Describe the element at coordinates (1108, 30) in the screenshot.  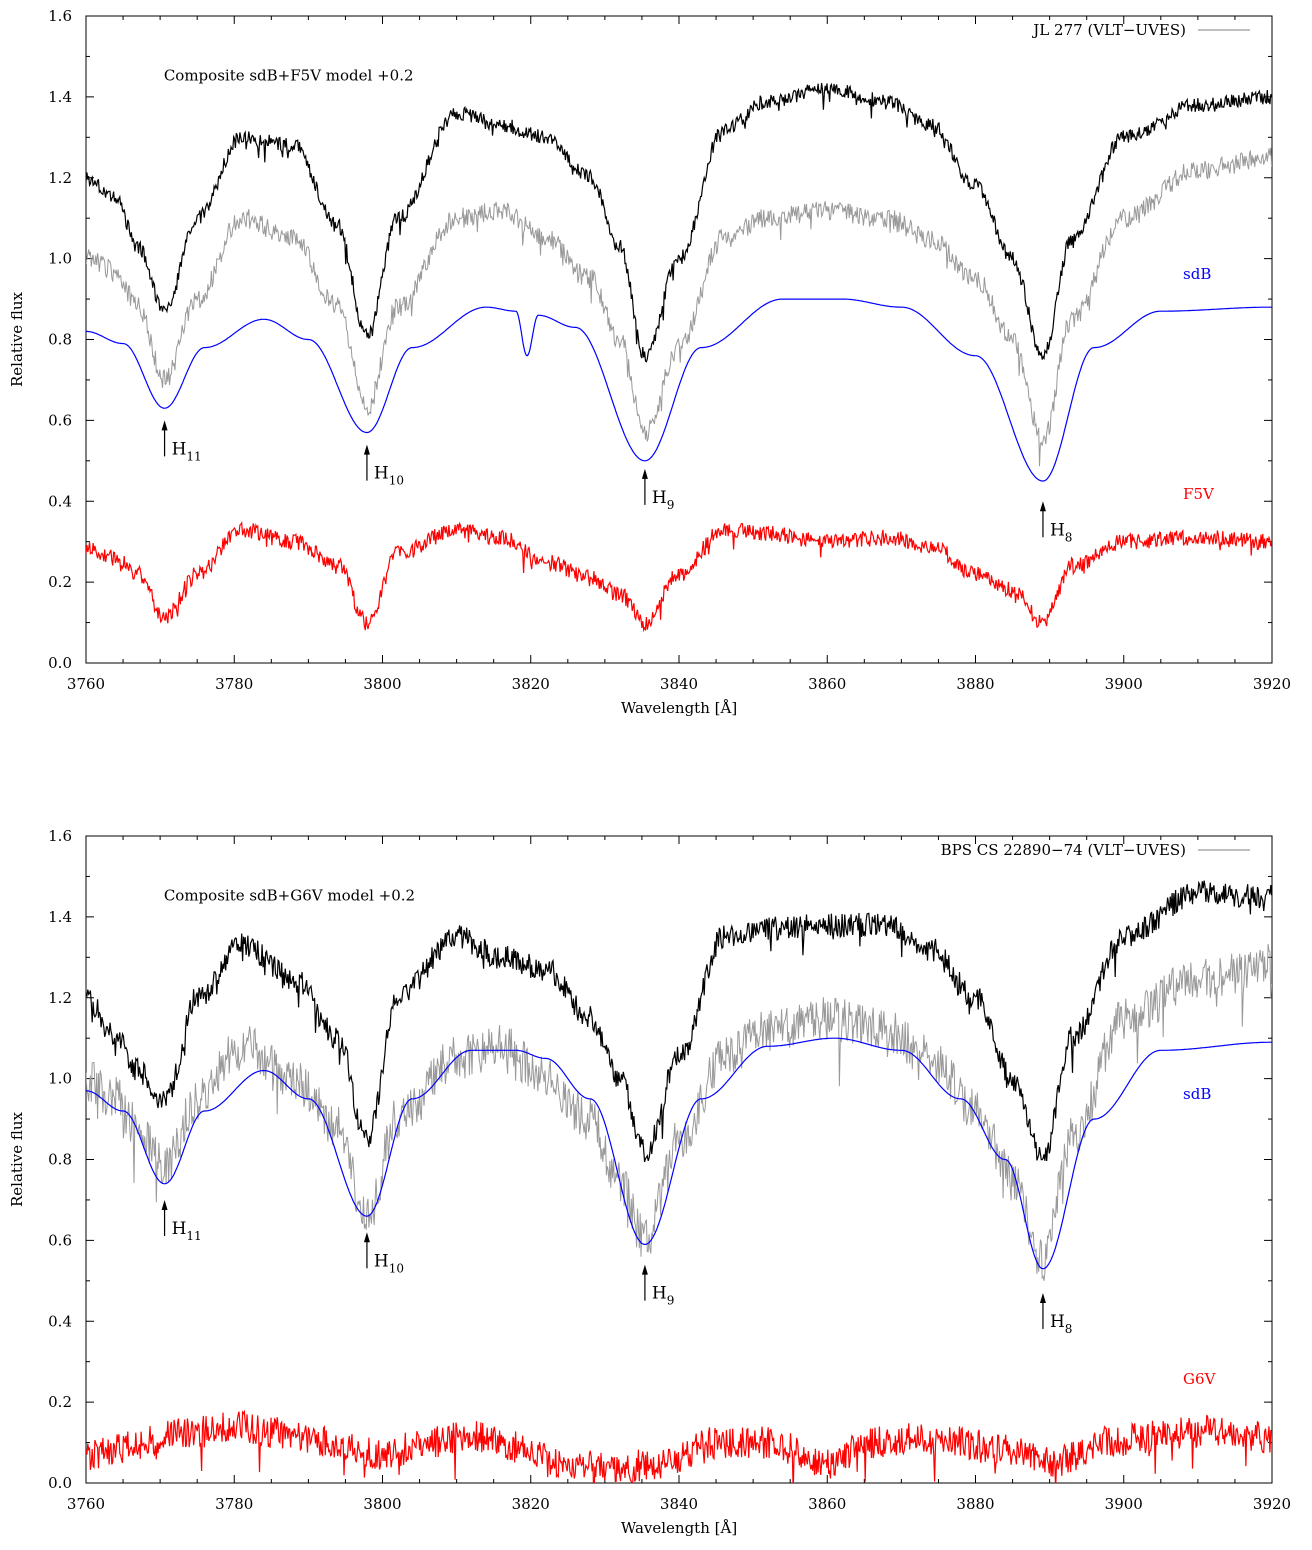
I see `legend-label: JL 277 (VLT−UVES)` at that location.